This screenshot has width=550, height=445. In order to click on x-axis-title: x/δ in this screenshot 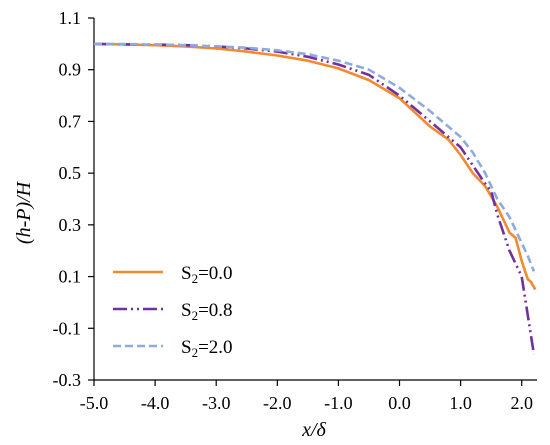, I will do `click(313, 430)`.